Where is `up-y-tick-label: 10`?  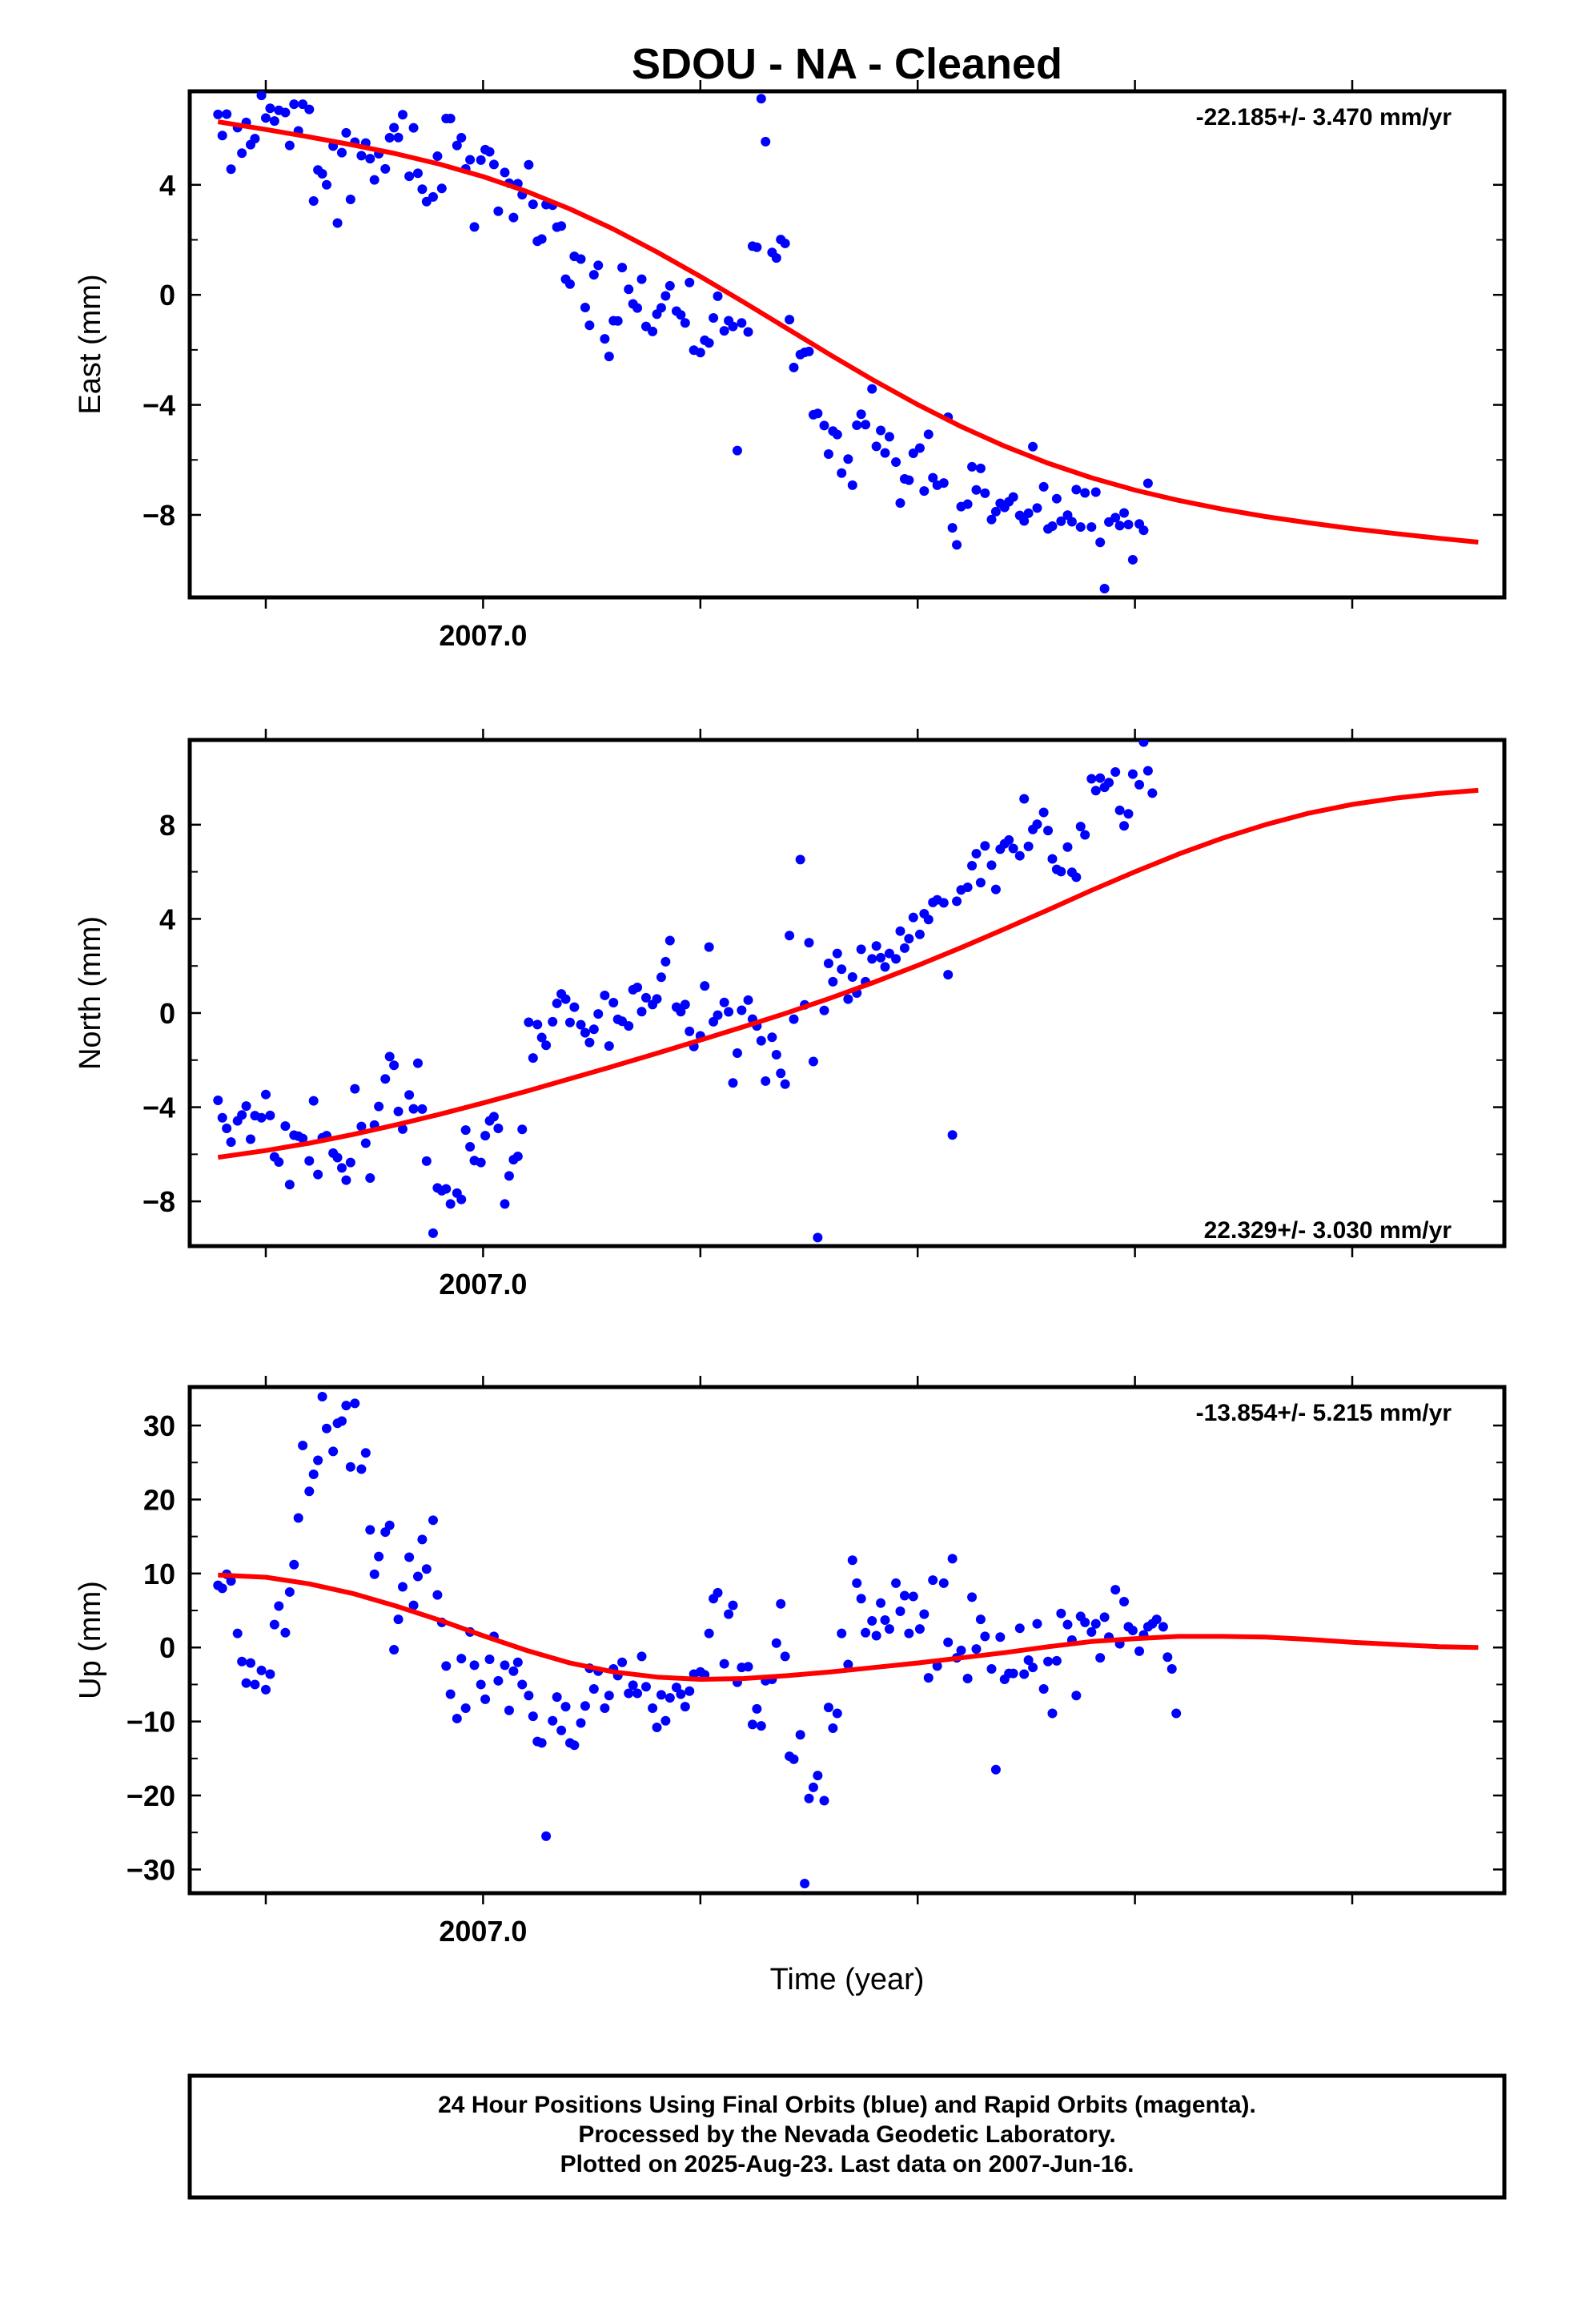
up-y-tick-label: 10 is located at coordinates (159, 1574).